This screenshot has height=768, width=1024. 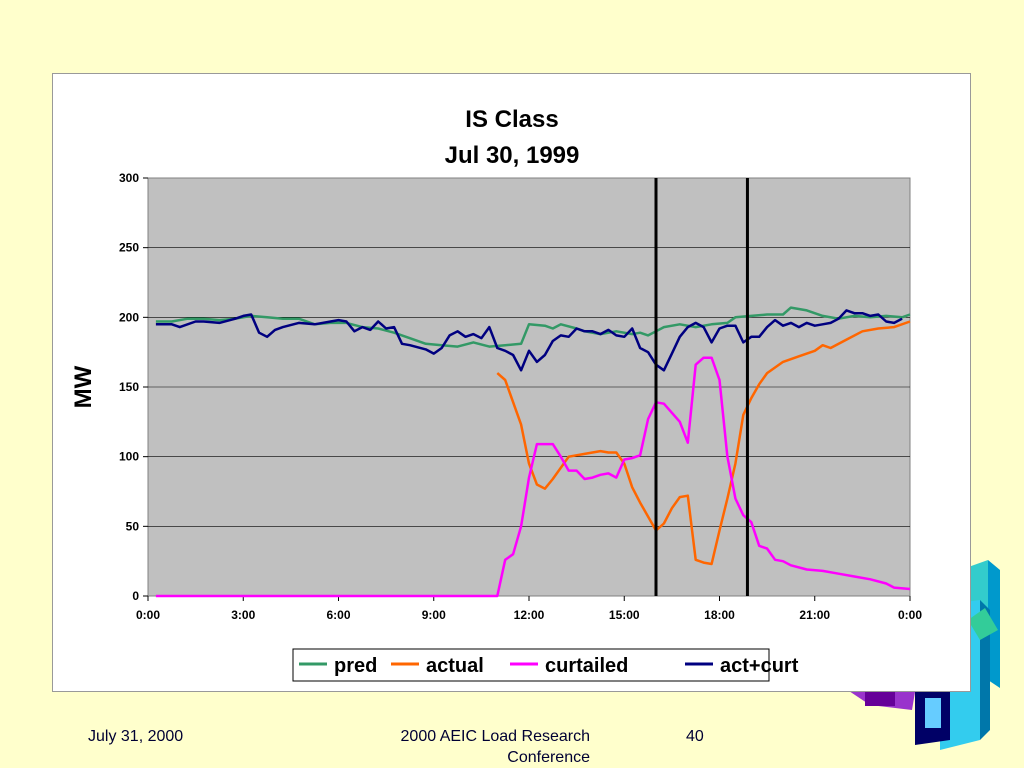 What do you see at coordinates (129, 178) in the screenshot?
I see `y-tick-label: 300` at bounding box center [129, 178].